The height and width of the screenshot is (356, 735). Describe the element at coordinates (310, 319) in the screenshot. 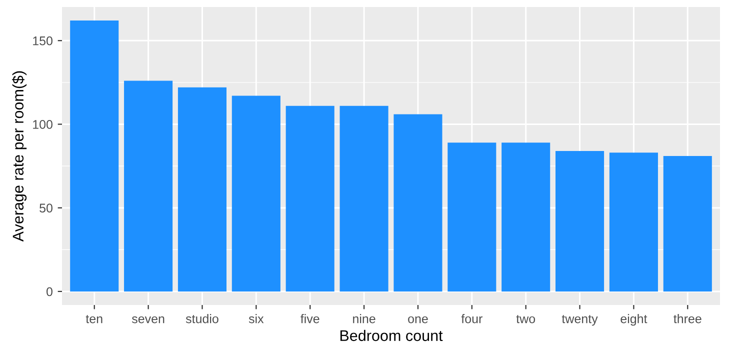

I see `x-tick-label: five` at that location.